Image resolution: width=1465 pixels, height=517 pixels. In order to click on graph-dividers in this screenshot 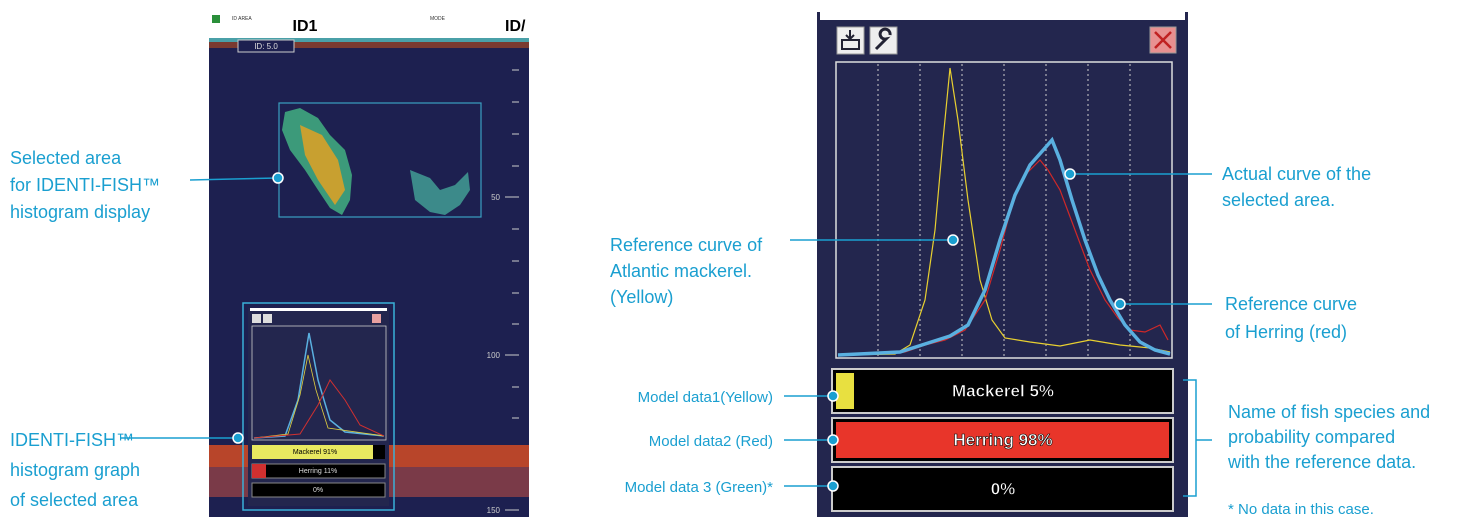, I will do `click(1004, 210)`.